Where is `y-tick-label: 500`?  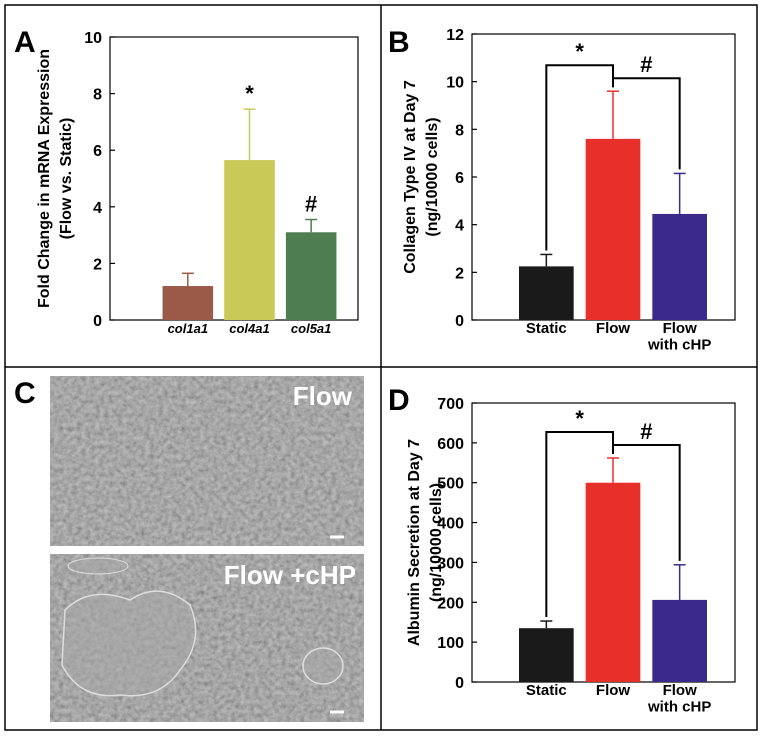 y-tick-label: 500 is located at coordinates (450, 484).